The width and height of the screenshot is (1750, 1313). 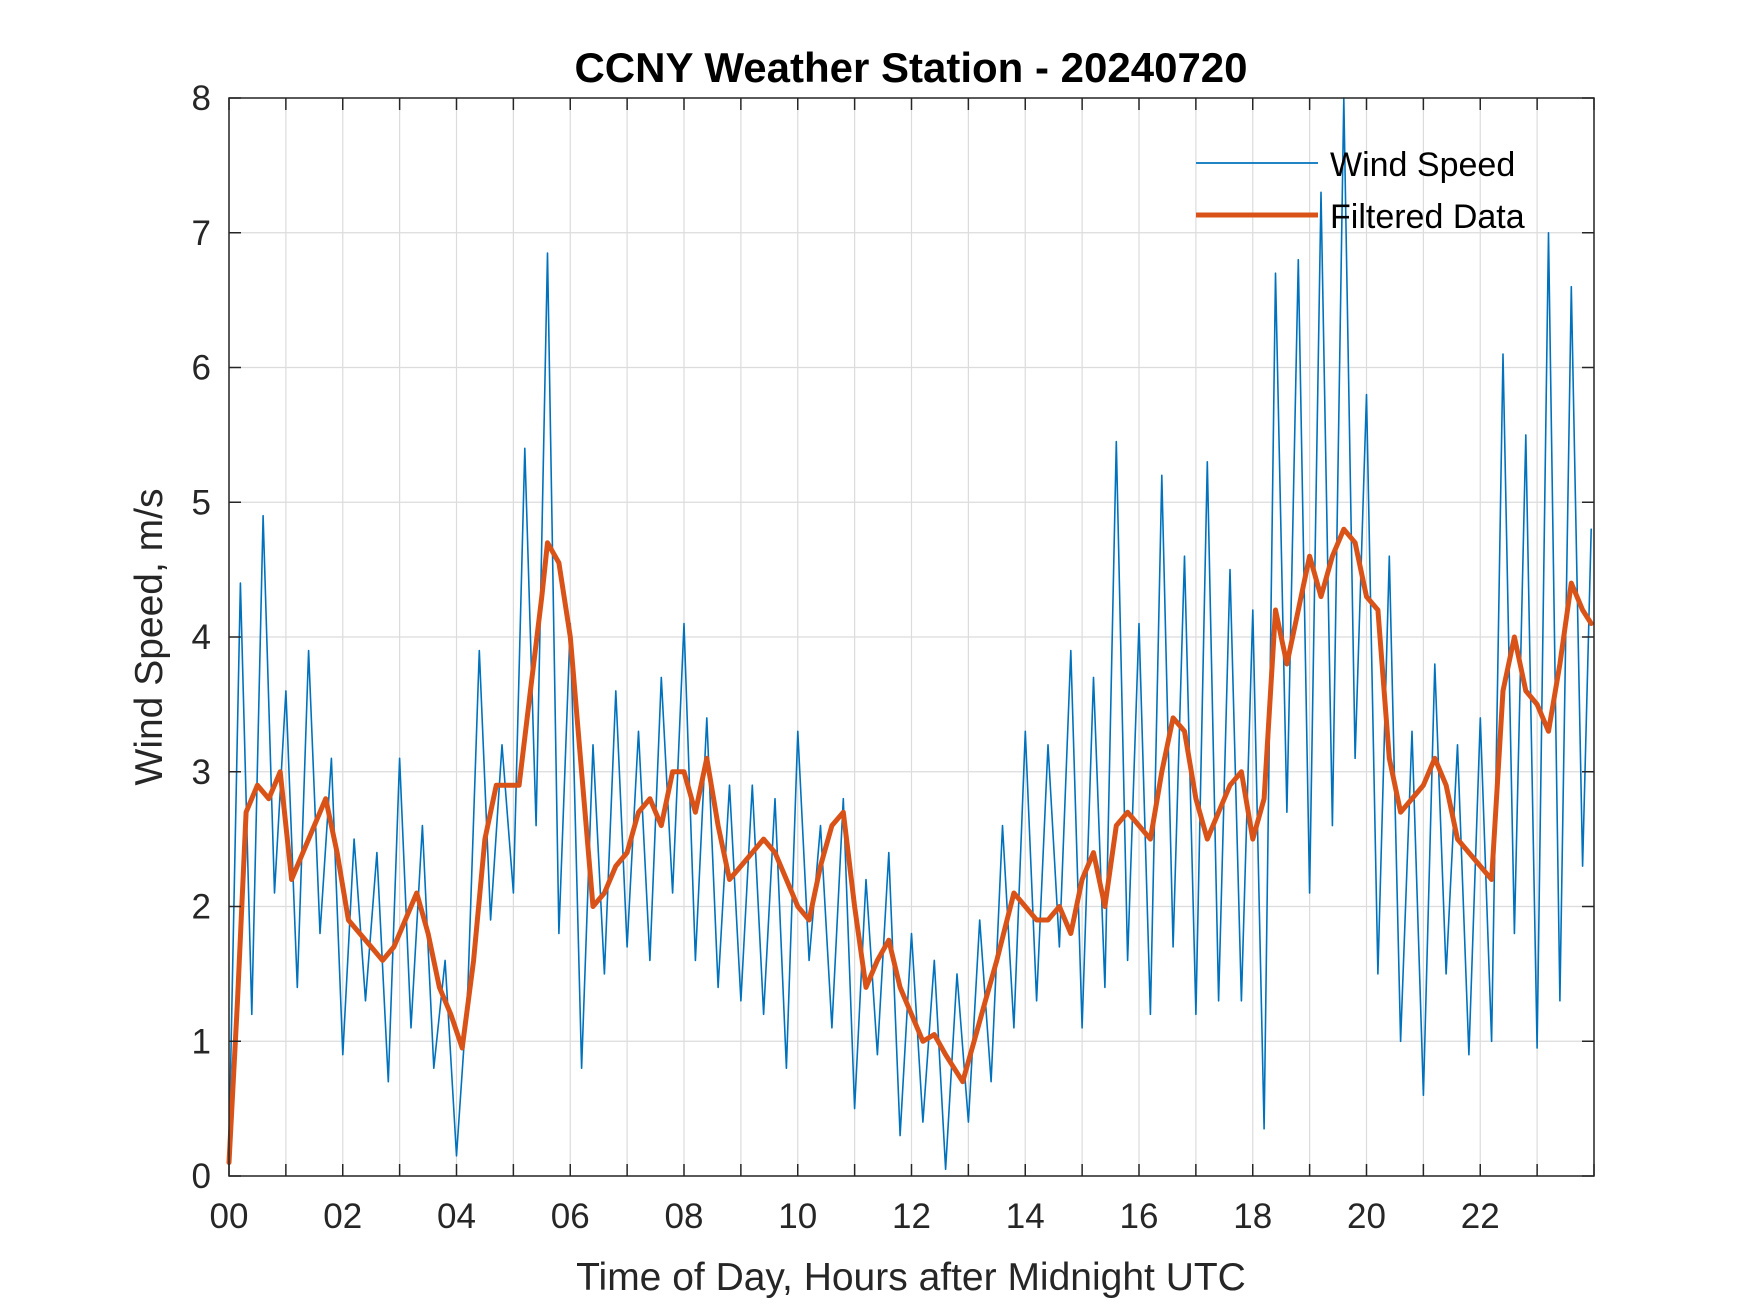 What do you see at coordinates (201, 907) in the screenshot?
I see `y-tick-label: 2` at bounding box center [201, 907].